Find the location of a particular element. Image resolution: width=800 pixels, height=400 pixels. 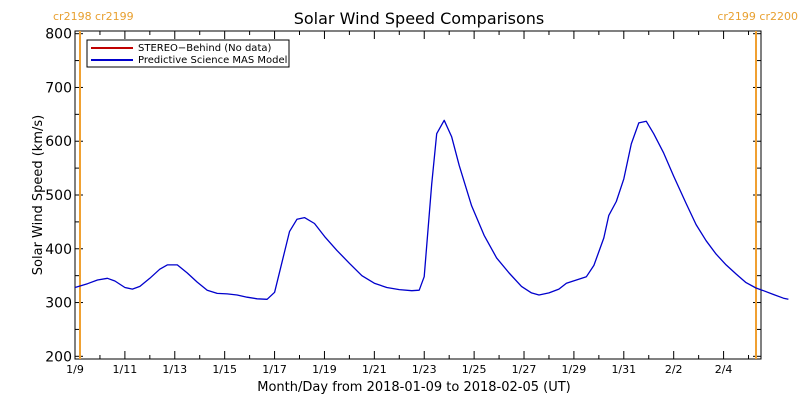

y-tick-label: 200 is located at coordinates (58, 357).